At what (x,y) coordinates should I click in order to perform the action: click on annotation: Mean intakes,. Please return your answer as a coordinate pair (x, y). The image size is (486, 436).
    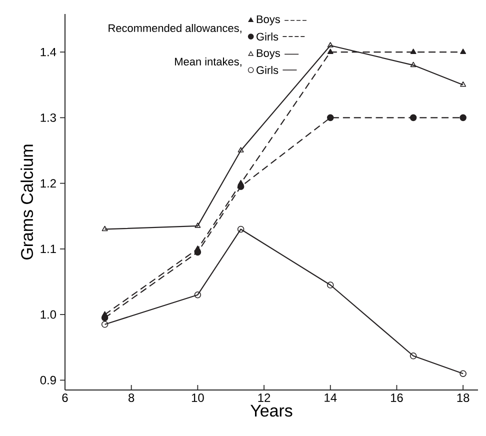
    Looking at the image, I should click on (208, 62).